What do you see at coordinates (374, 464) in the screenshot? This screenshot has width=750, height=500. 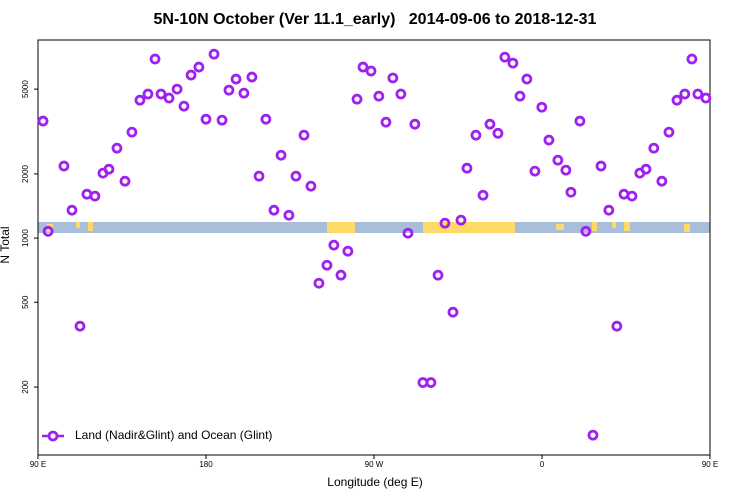 I see `x-tick-label: 90 W` at bounding box center [374, 464].